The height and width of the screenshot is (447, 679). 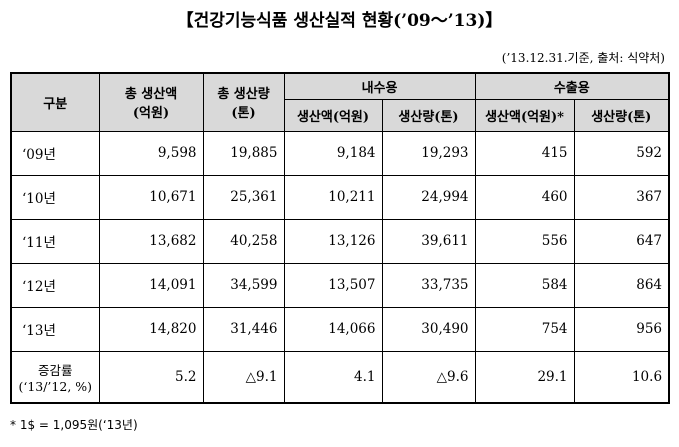 What do you see at coordinates (524, 197) in the screenshot?
I see `table-cell: 460` at bounding box center [524, 197].